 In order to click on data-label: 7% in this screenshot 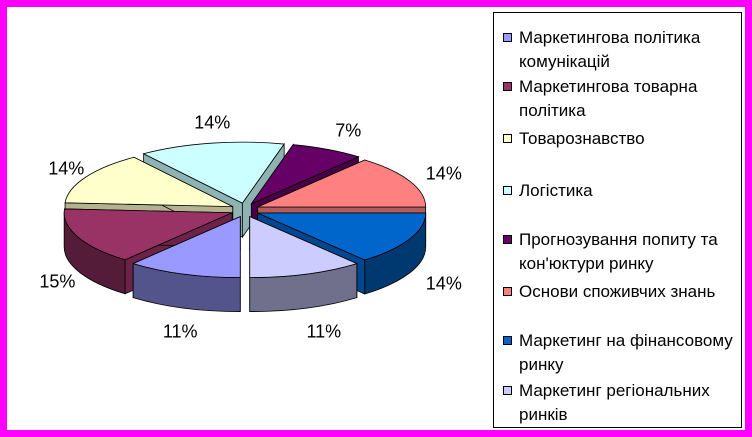, I will do `click(348, 130)`.